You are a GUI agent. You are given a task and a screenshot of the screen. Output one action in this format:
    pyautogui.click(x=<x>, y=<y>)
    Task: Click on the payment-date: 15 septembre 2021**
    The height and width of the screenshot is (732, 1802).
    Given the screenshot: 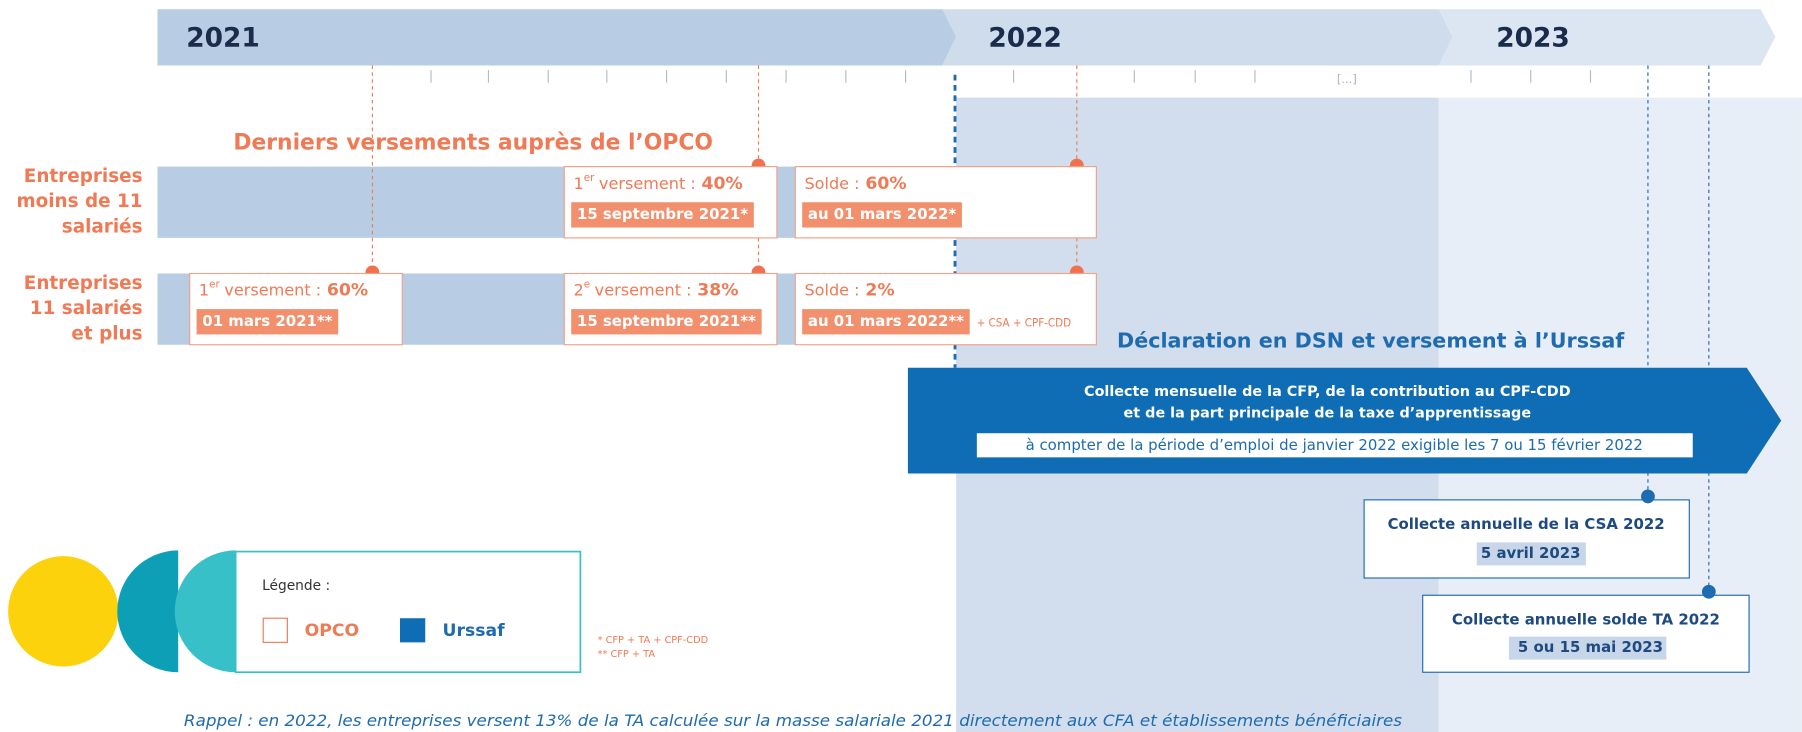 What is the action you would take?
    pyautogui.click(x=666, y=321)
    